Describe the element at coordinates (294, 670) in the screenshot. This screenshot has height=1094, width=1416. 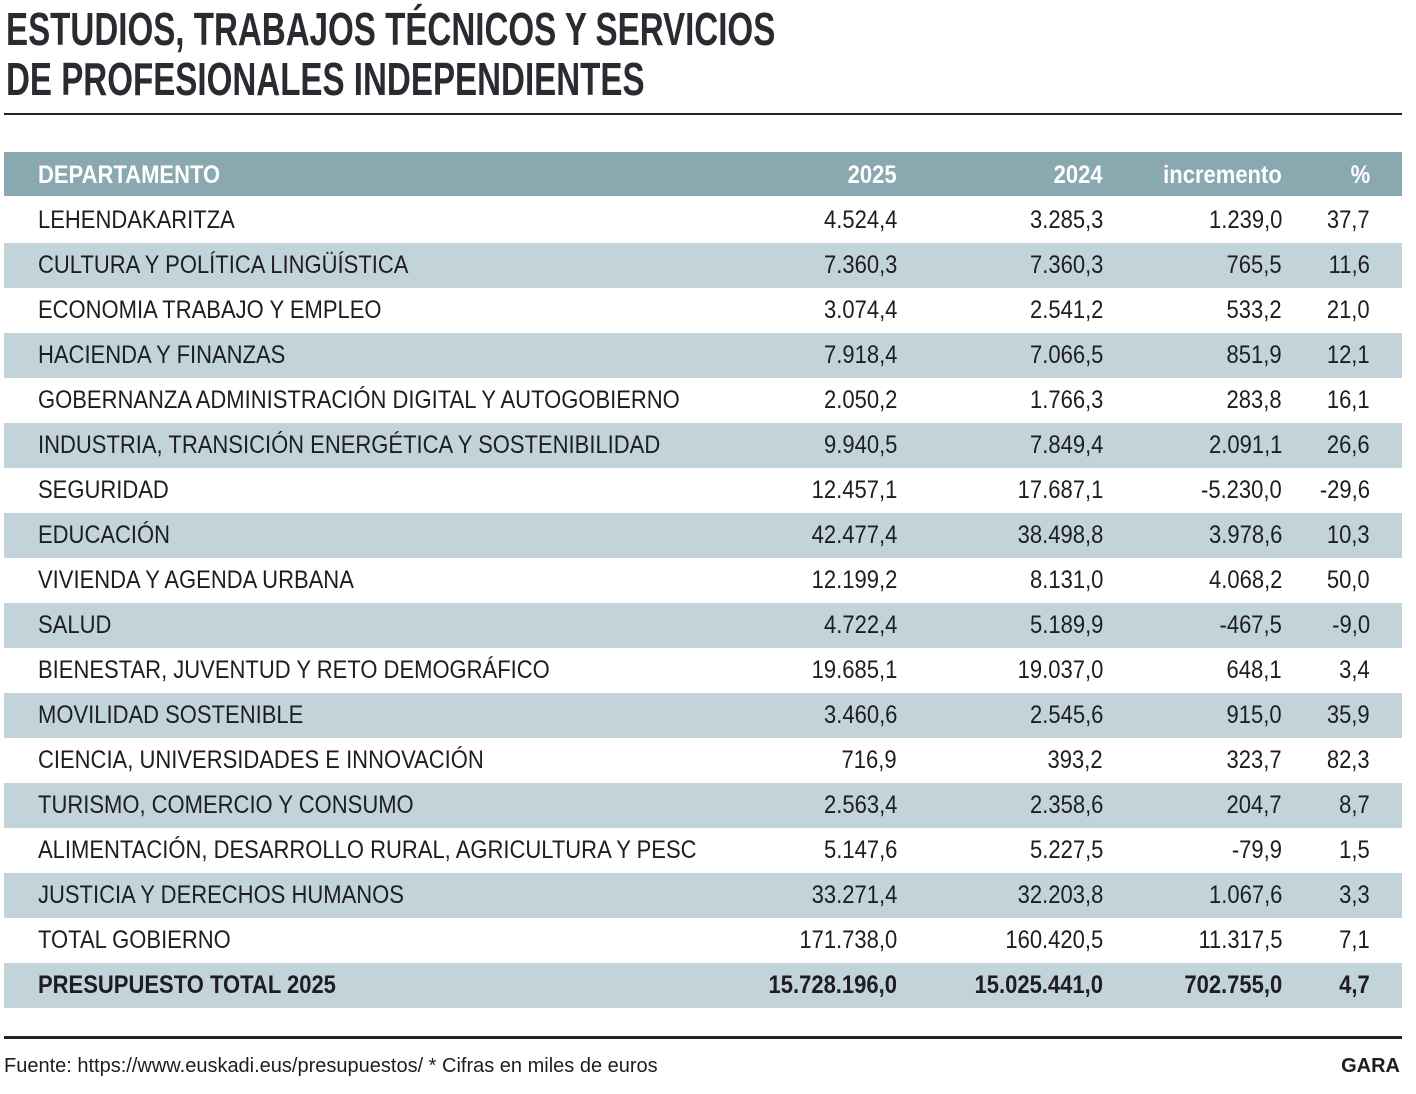
I see `department: BIENESTAR, JUVENTUD Y RETO DEMOGRÁFICO` at that location.